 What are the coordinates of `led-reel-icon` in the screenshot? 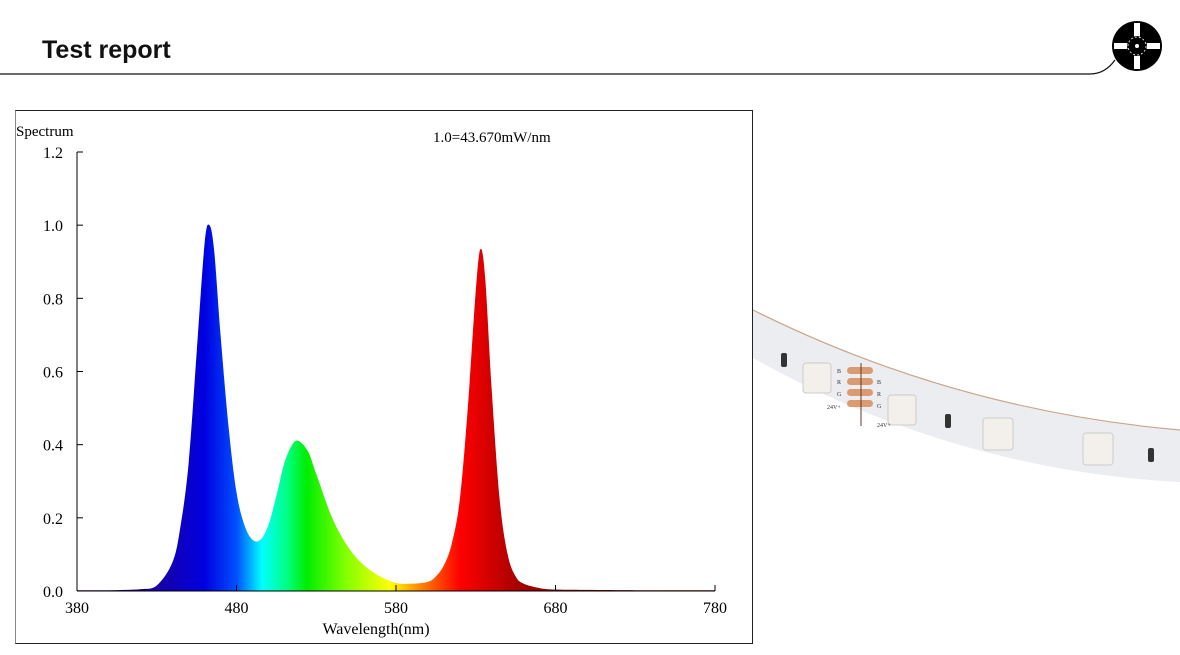 It's located at (1137, 46).